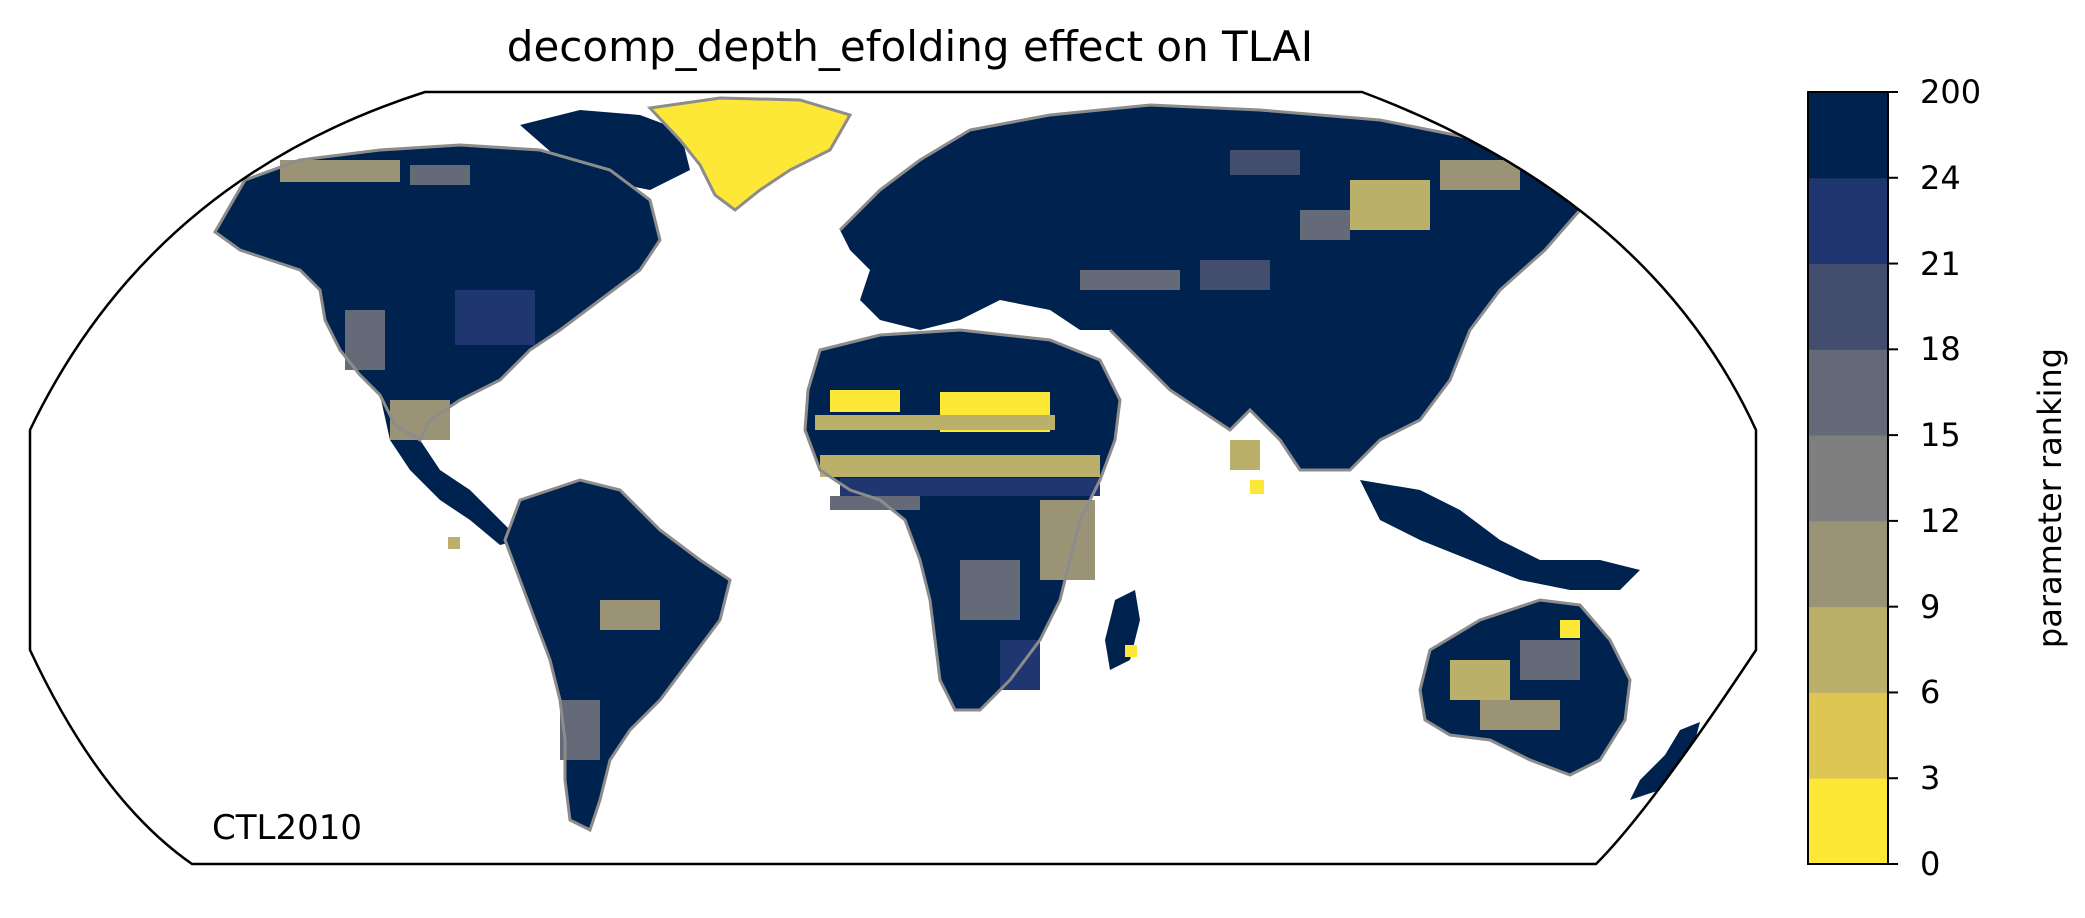 The image size is (2085, 918). I want to click on colorbar-tick-label: 21, so click(1940, 263).